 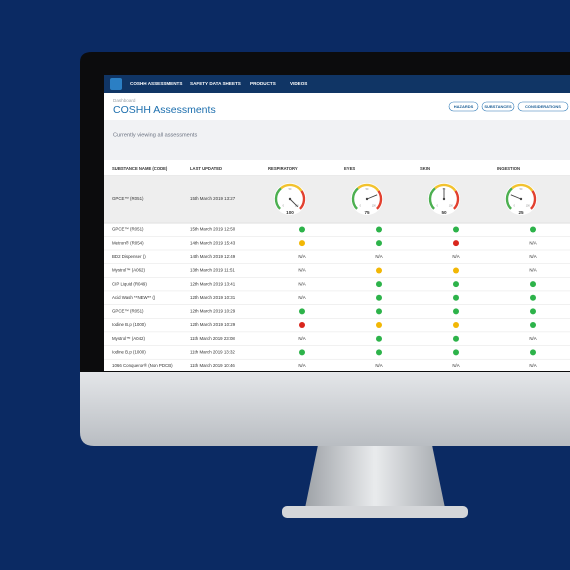 What do you see at coordinates (213, 256) in the screenshot?
I see `last-updated: 14th March 2019 12:49` at bounding box center [213, 256].